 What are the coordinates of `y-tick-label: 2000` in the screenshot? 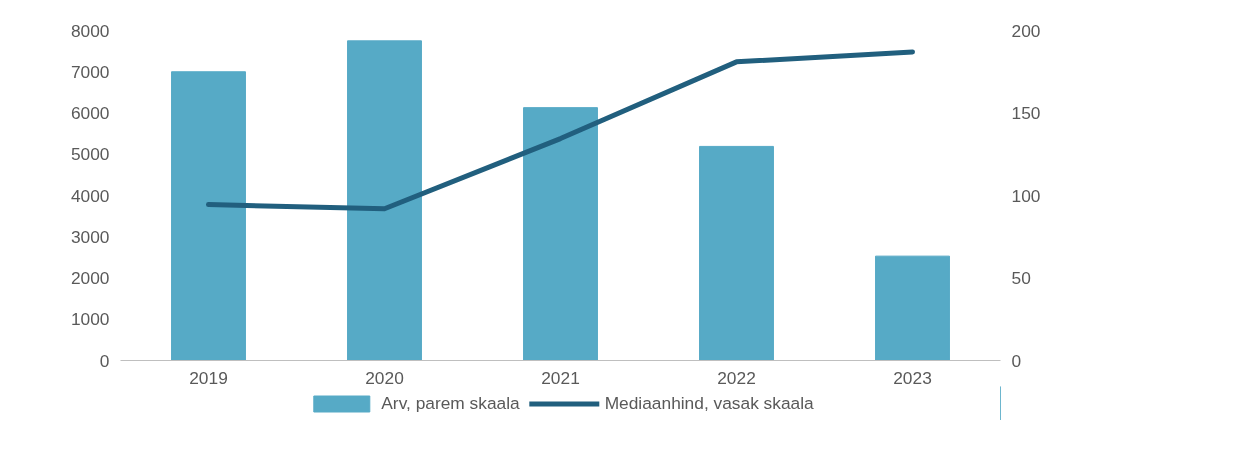 It's located at (90, 278).